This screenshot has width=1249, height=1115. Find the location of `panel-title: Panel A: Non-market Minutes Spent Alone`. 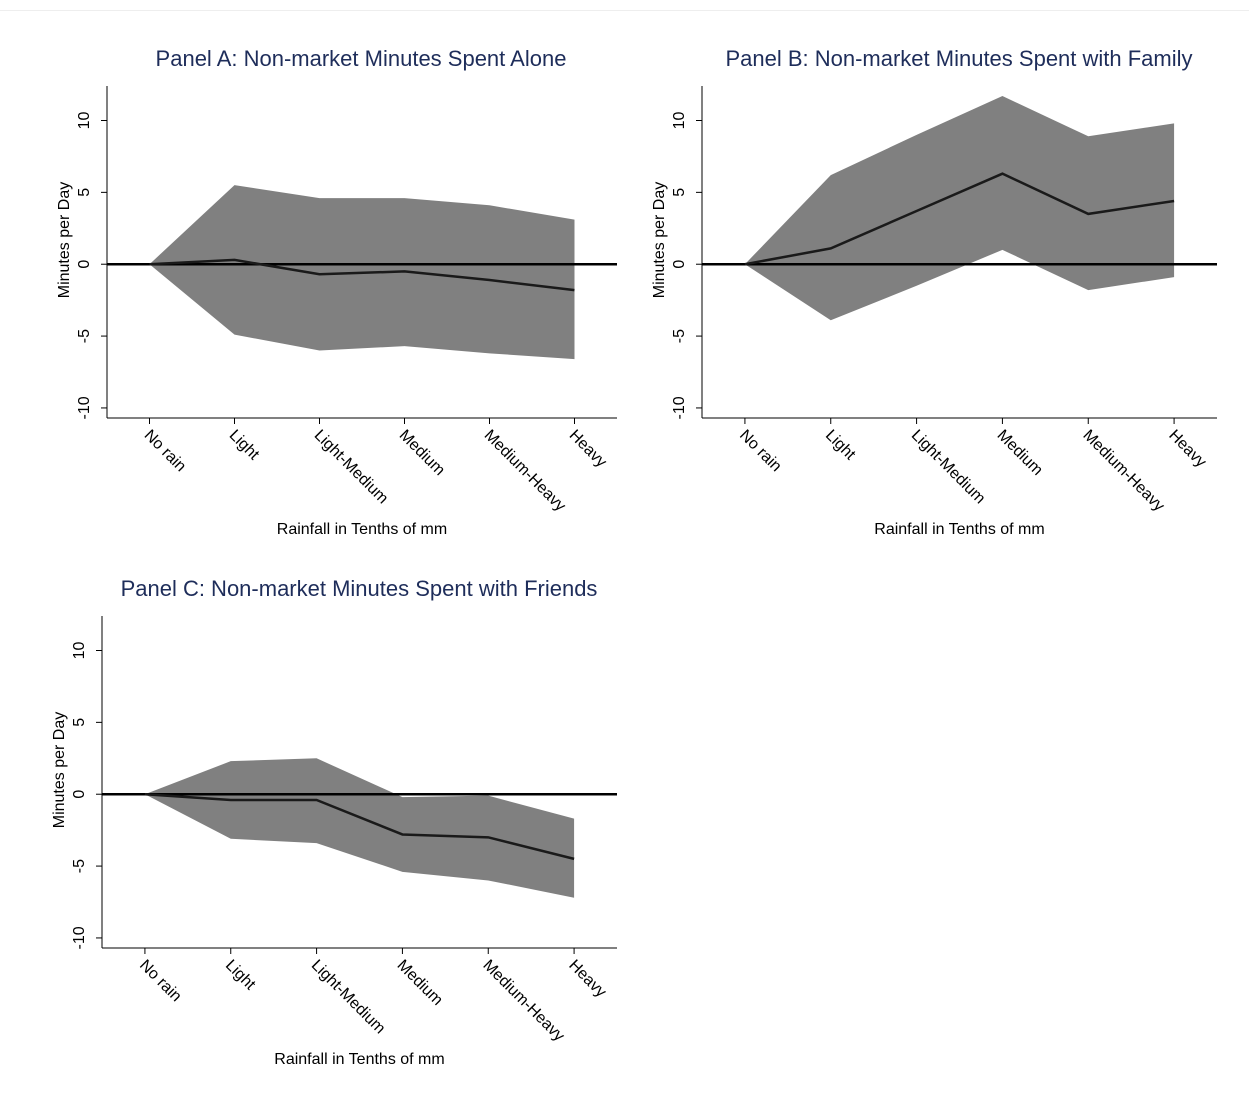

panel-title: Panel A: Non-market Minutes Spent Alone is located at coordinates (361, 58).